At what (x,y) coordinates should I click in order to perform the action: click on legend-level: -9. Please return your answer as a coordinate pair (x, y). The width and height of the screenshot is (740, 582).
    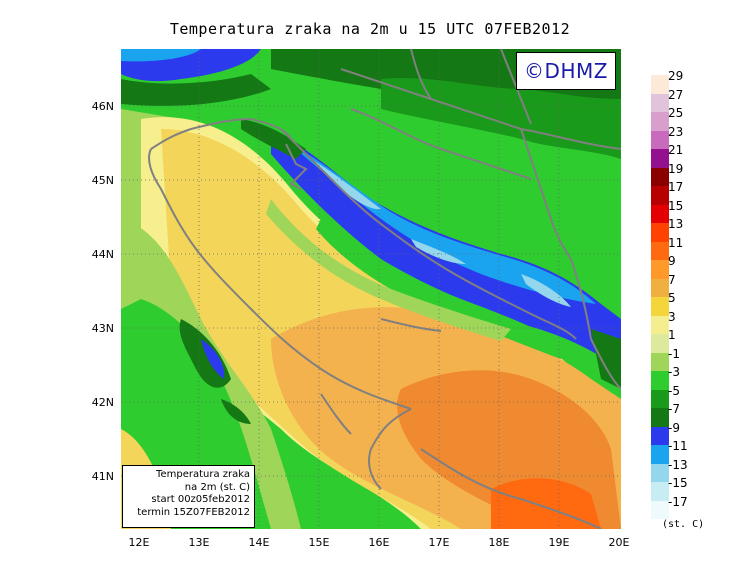
    Looking at the image, I should click on (674, 427).